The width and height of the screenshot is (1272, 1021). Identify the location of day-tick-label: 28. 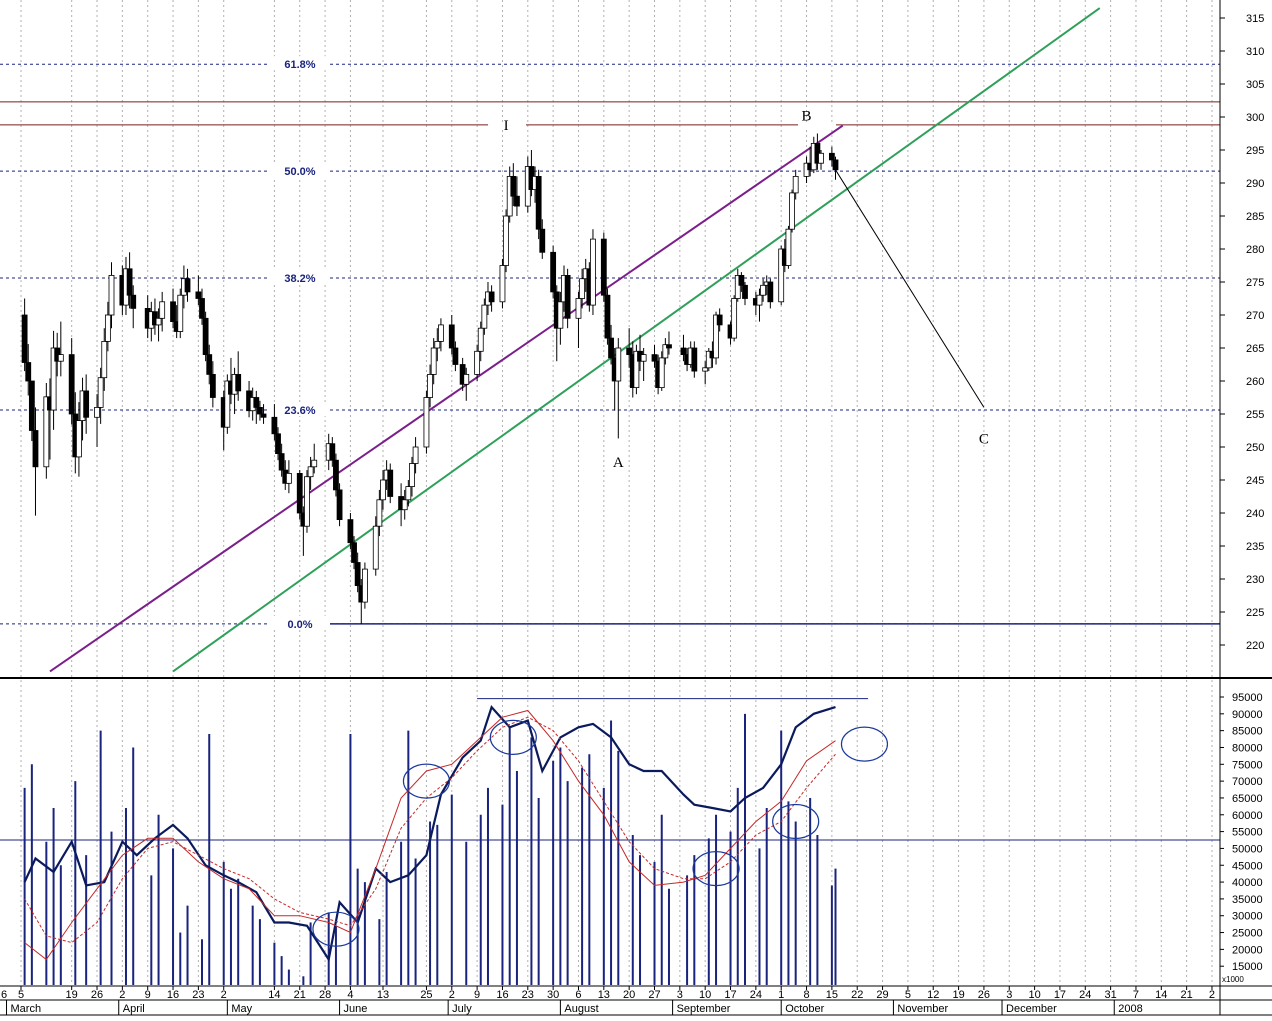
(325, 995).